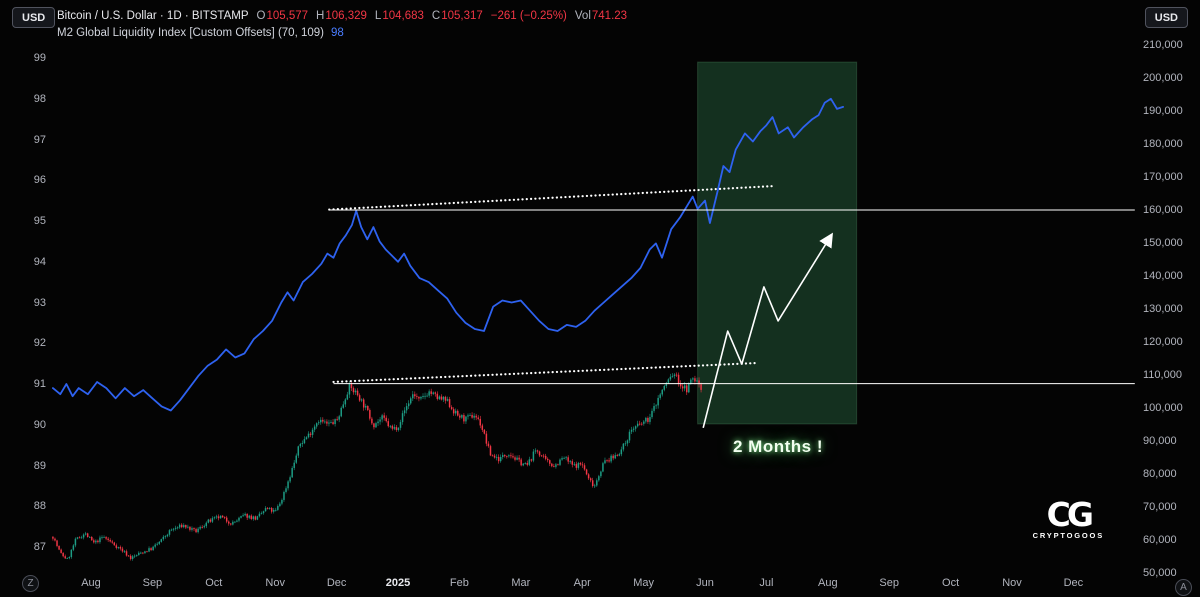 The height and width of the screenshot is (597, 1200). What do you see at coordinates (766, 583) in the screenshot?
I see `time-axis-tick: Jul` at bounding box center [766, 583].